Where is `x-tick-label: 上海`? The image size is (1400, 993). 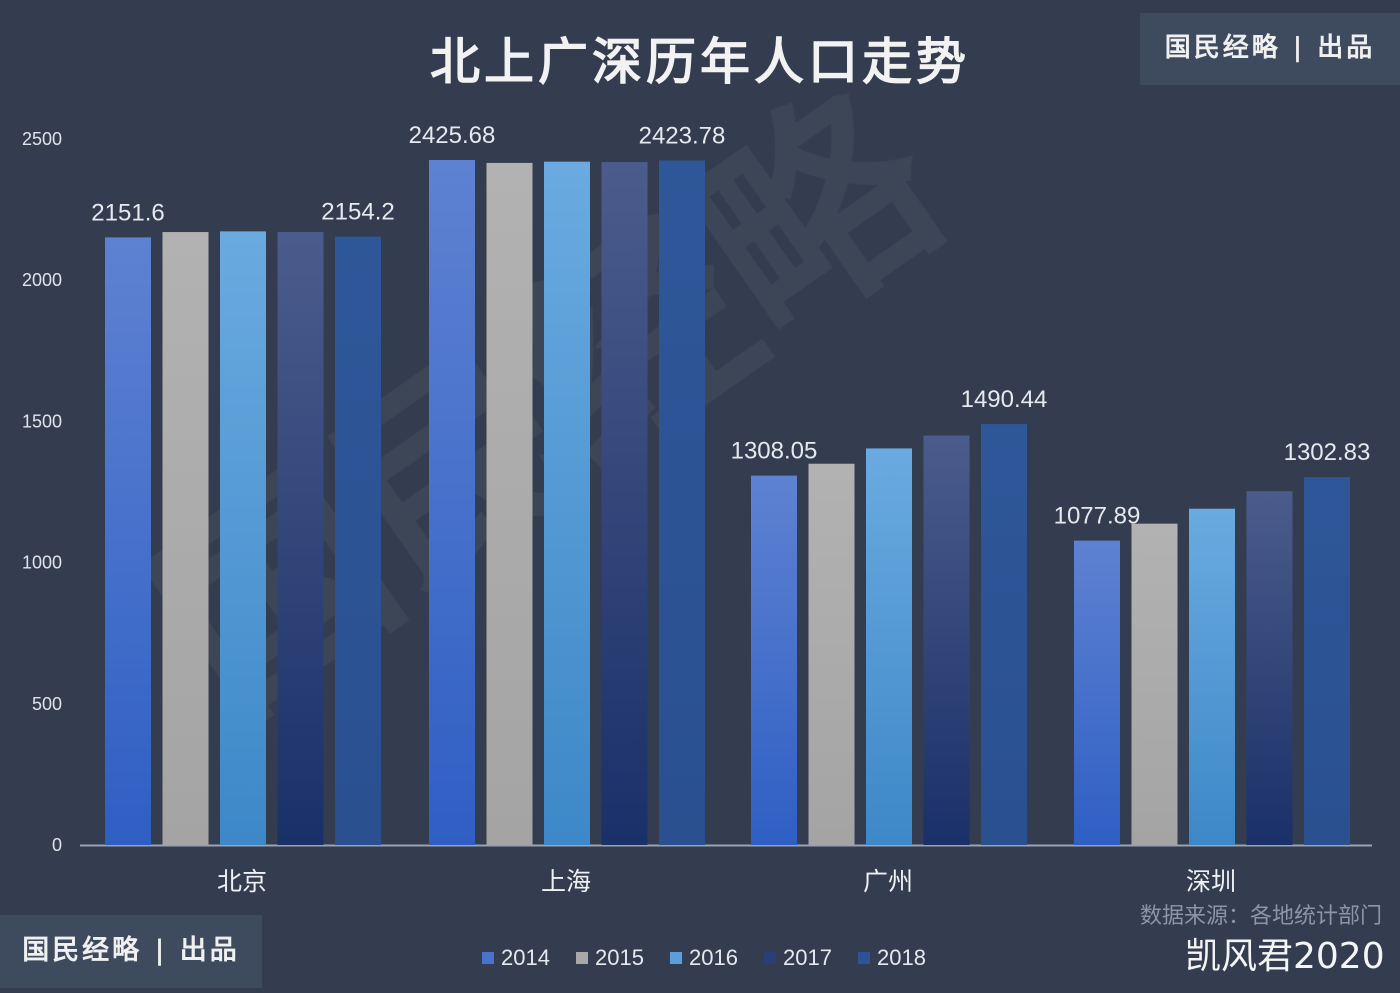
x-tick-label: 上海 is located at coordinates (566, 881).